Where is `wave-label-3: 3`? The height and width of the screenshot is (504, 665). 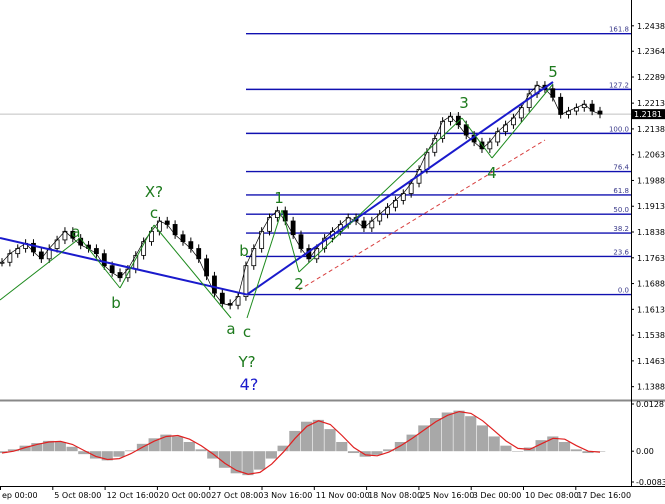
wave-label-3: 3 is located at coordinates (464, 103).